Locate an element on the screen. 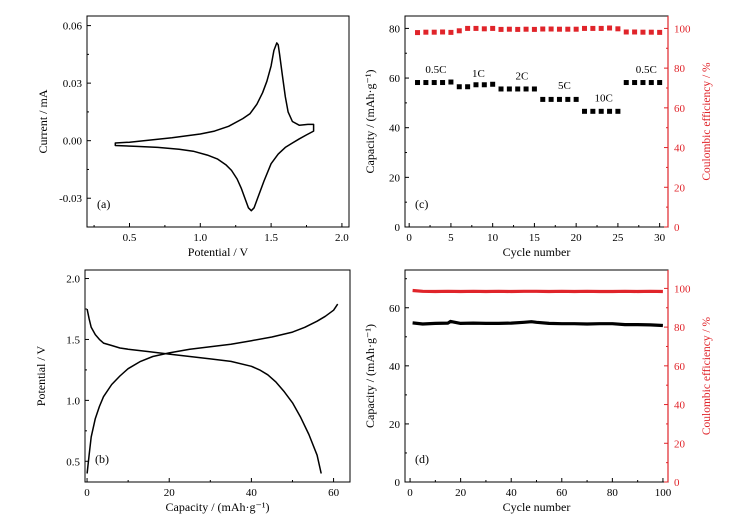 The width and height of the screenshot is (741, 515). y-axis-label: Current / mA is located at coordinates (43, 121).